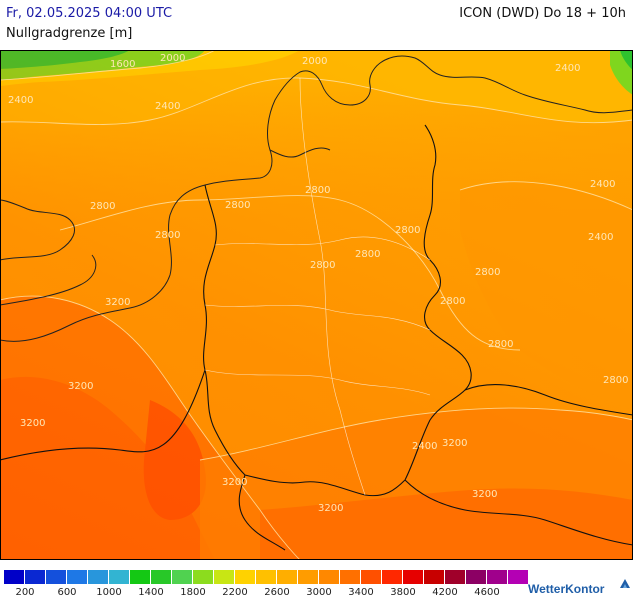 Image resolution: width=633 pixels, height=600 pixels. What do you see at coordinates (235, 592) in the screenshot?
I see `legend-tick-label: 2200` at bounding box center [235, 592].